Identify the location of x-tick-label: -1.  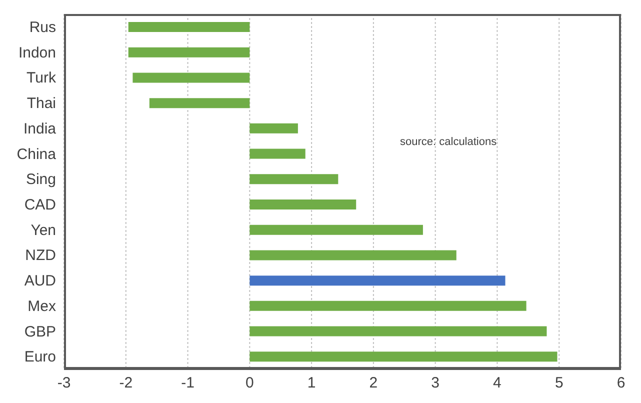
(187, 383).